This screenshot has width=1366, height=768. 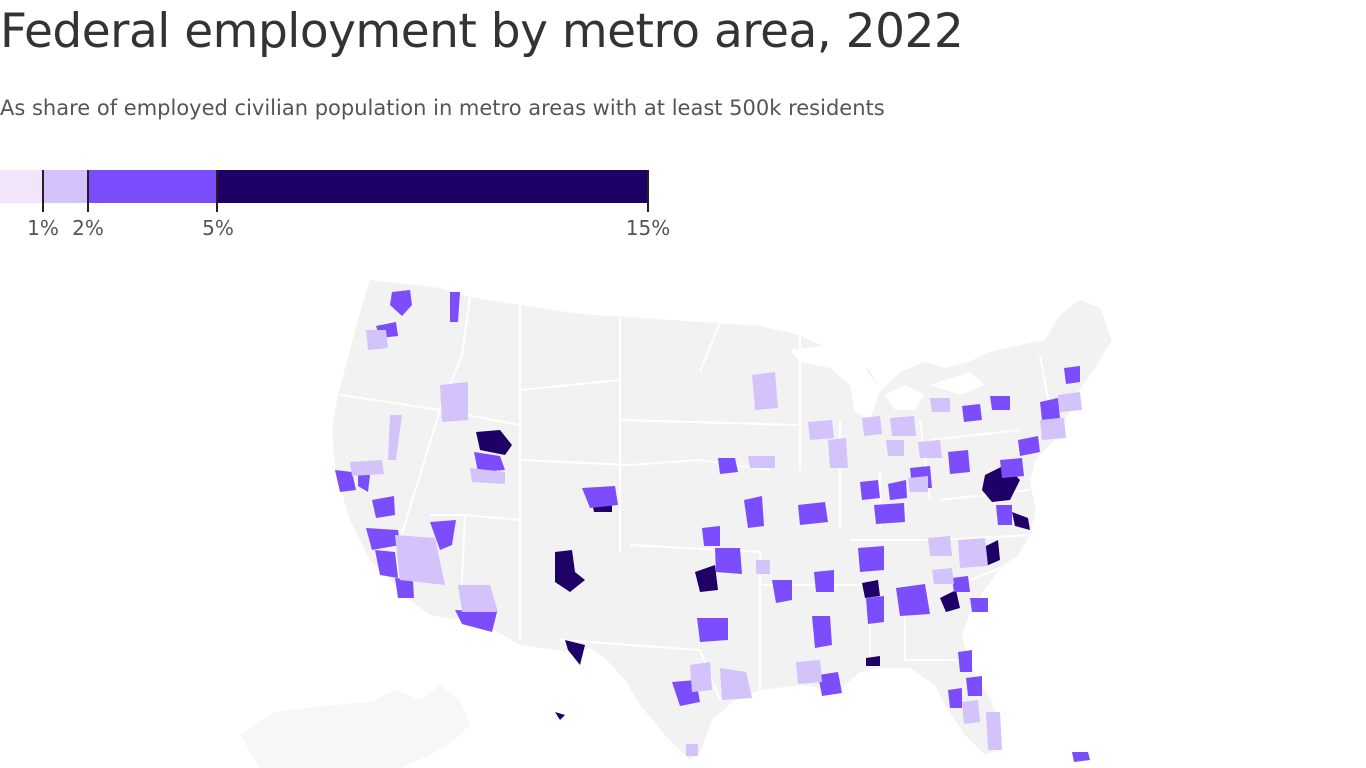 I want to click on metro-philadelphia, so click(x=1012, y=468).